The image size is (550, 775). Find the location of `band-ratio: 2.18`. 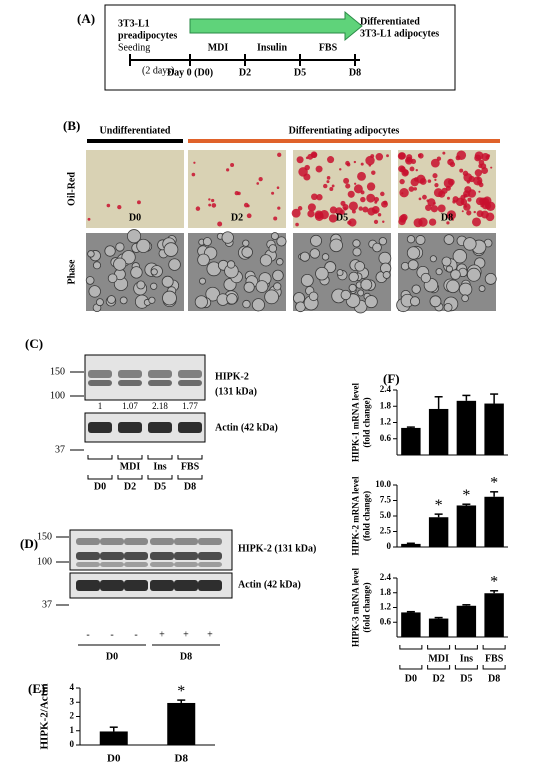

band-ratio: 2.18 is located at coordinates (160, 406).